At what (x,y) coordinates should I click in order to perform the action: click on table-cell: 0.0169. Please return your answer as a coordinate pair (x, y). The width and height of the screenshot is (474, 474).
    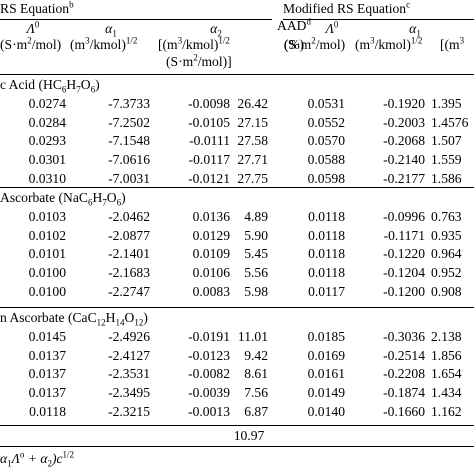
    Looking at the image, I should click on (326, 355).